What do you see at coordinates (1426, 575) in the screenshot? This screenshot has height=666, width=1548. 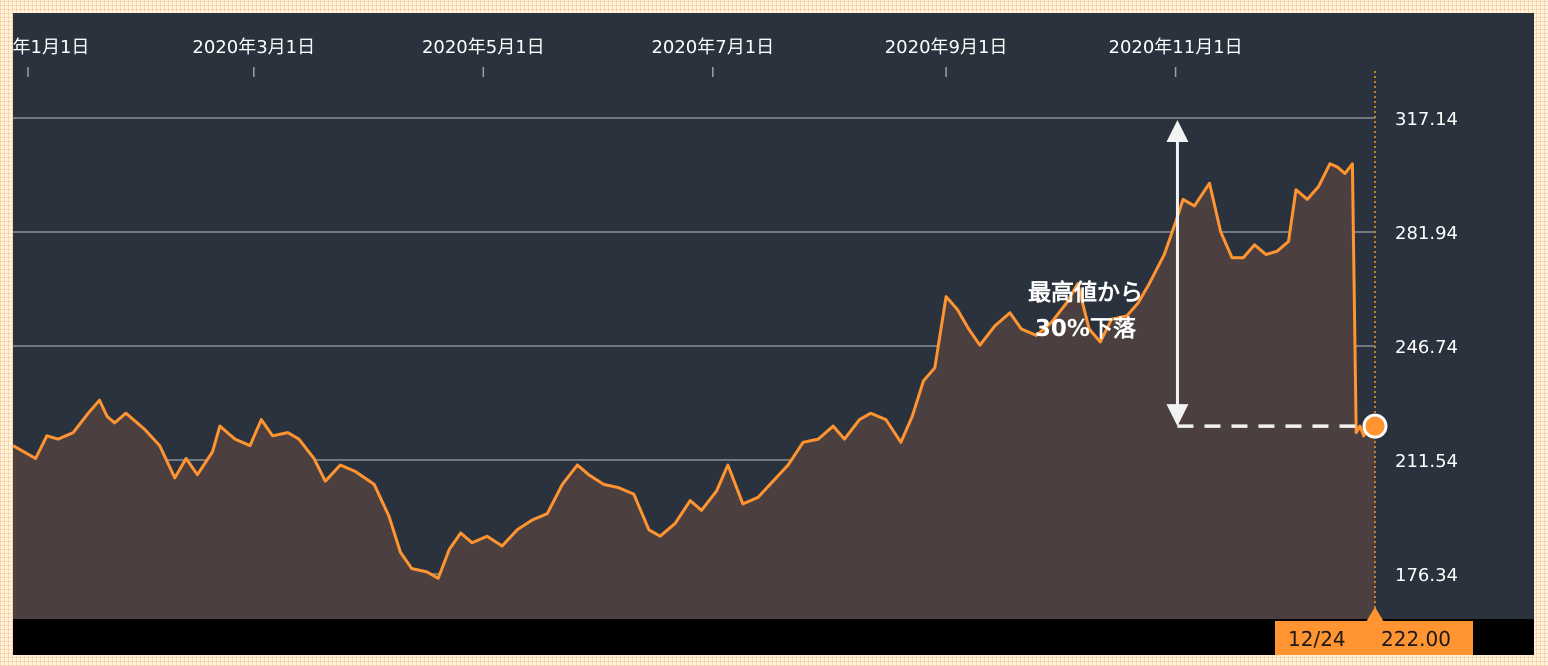 I see `y-tick-label: 176.34` at bounding box center [1426, 575].